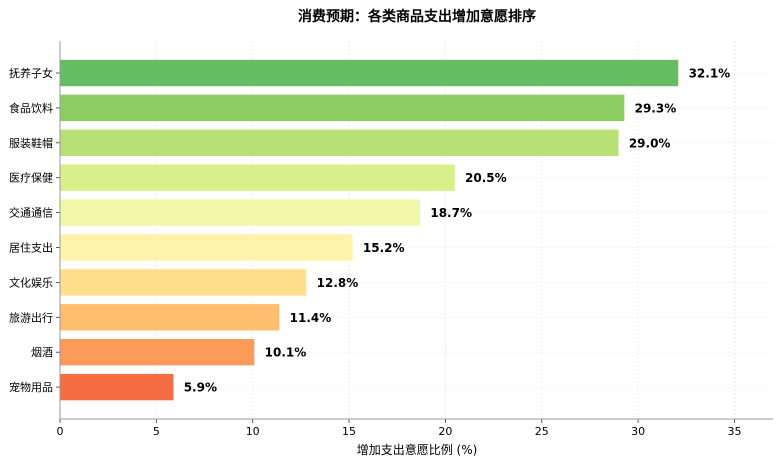 This screenshot has height=464, width=782. Describe the element at coordinates (286, 353) in the screenshot. I see `data-label: 10.1%` at that location.